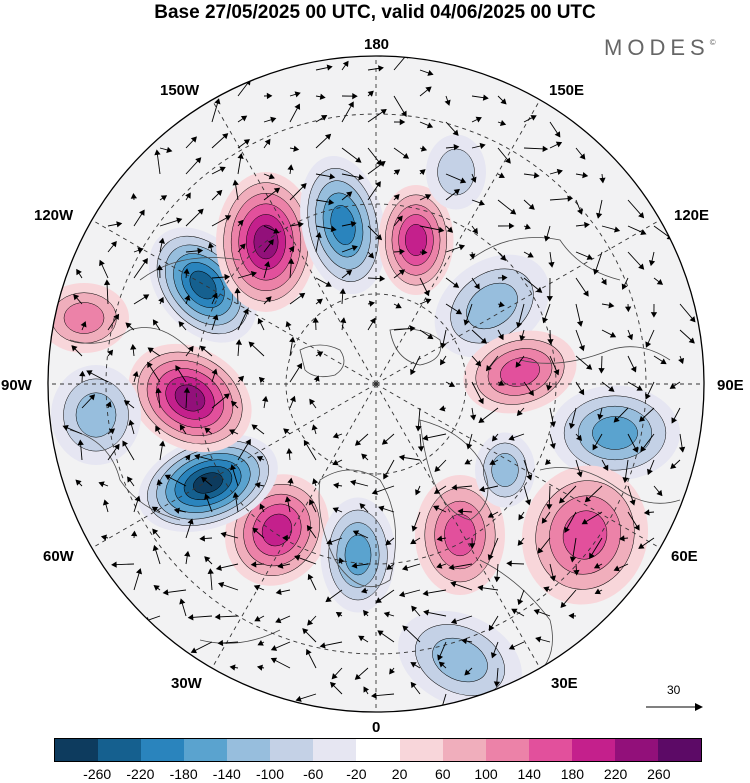  I want to click on colorbar-tick-label: 140, so click(529, 774).